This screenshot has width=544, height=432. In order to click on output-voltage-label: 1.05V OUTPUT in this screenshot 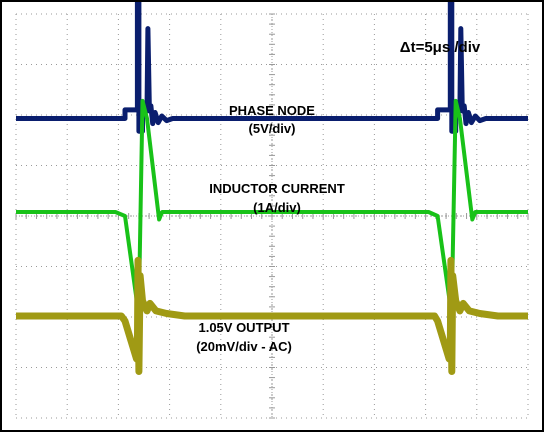, I will do `click(243, 327)`.